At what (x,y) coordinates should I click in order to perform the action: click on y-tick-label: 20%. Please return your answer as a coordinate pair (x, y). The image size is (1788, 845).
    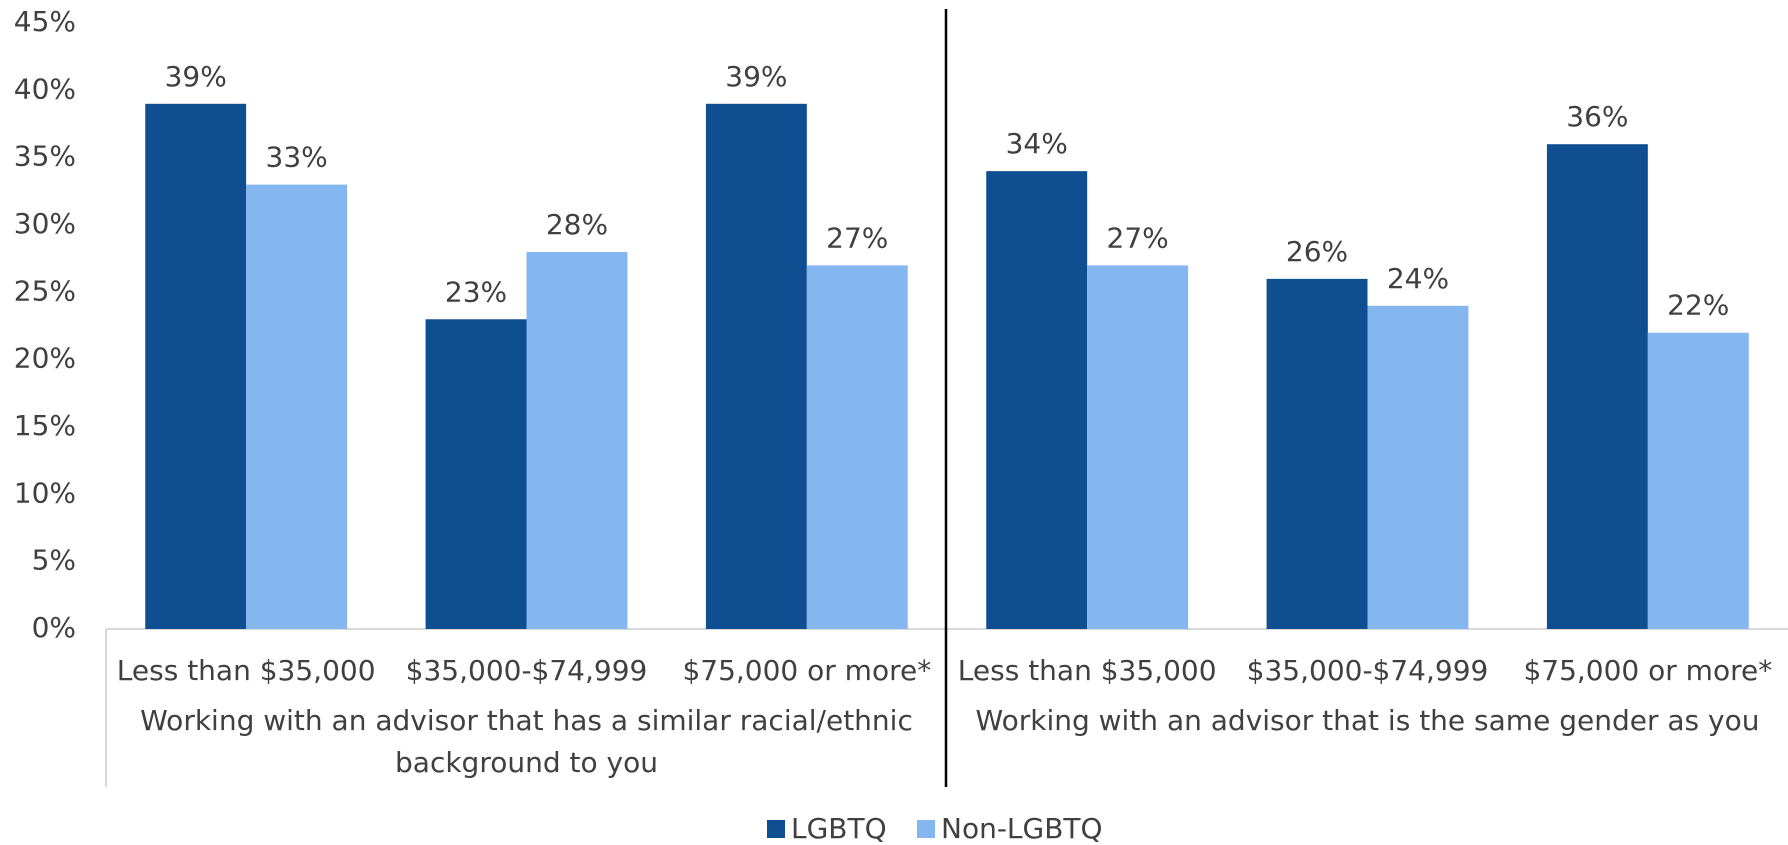
    Looking at the image, I should click on (45, 358).